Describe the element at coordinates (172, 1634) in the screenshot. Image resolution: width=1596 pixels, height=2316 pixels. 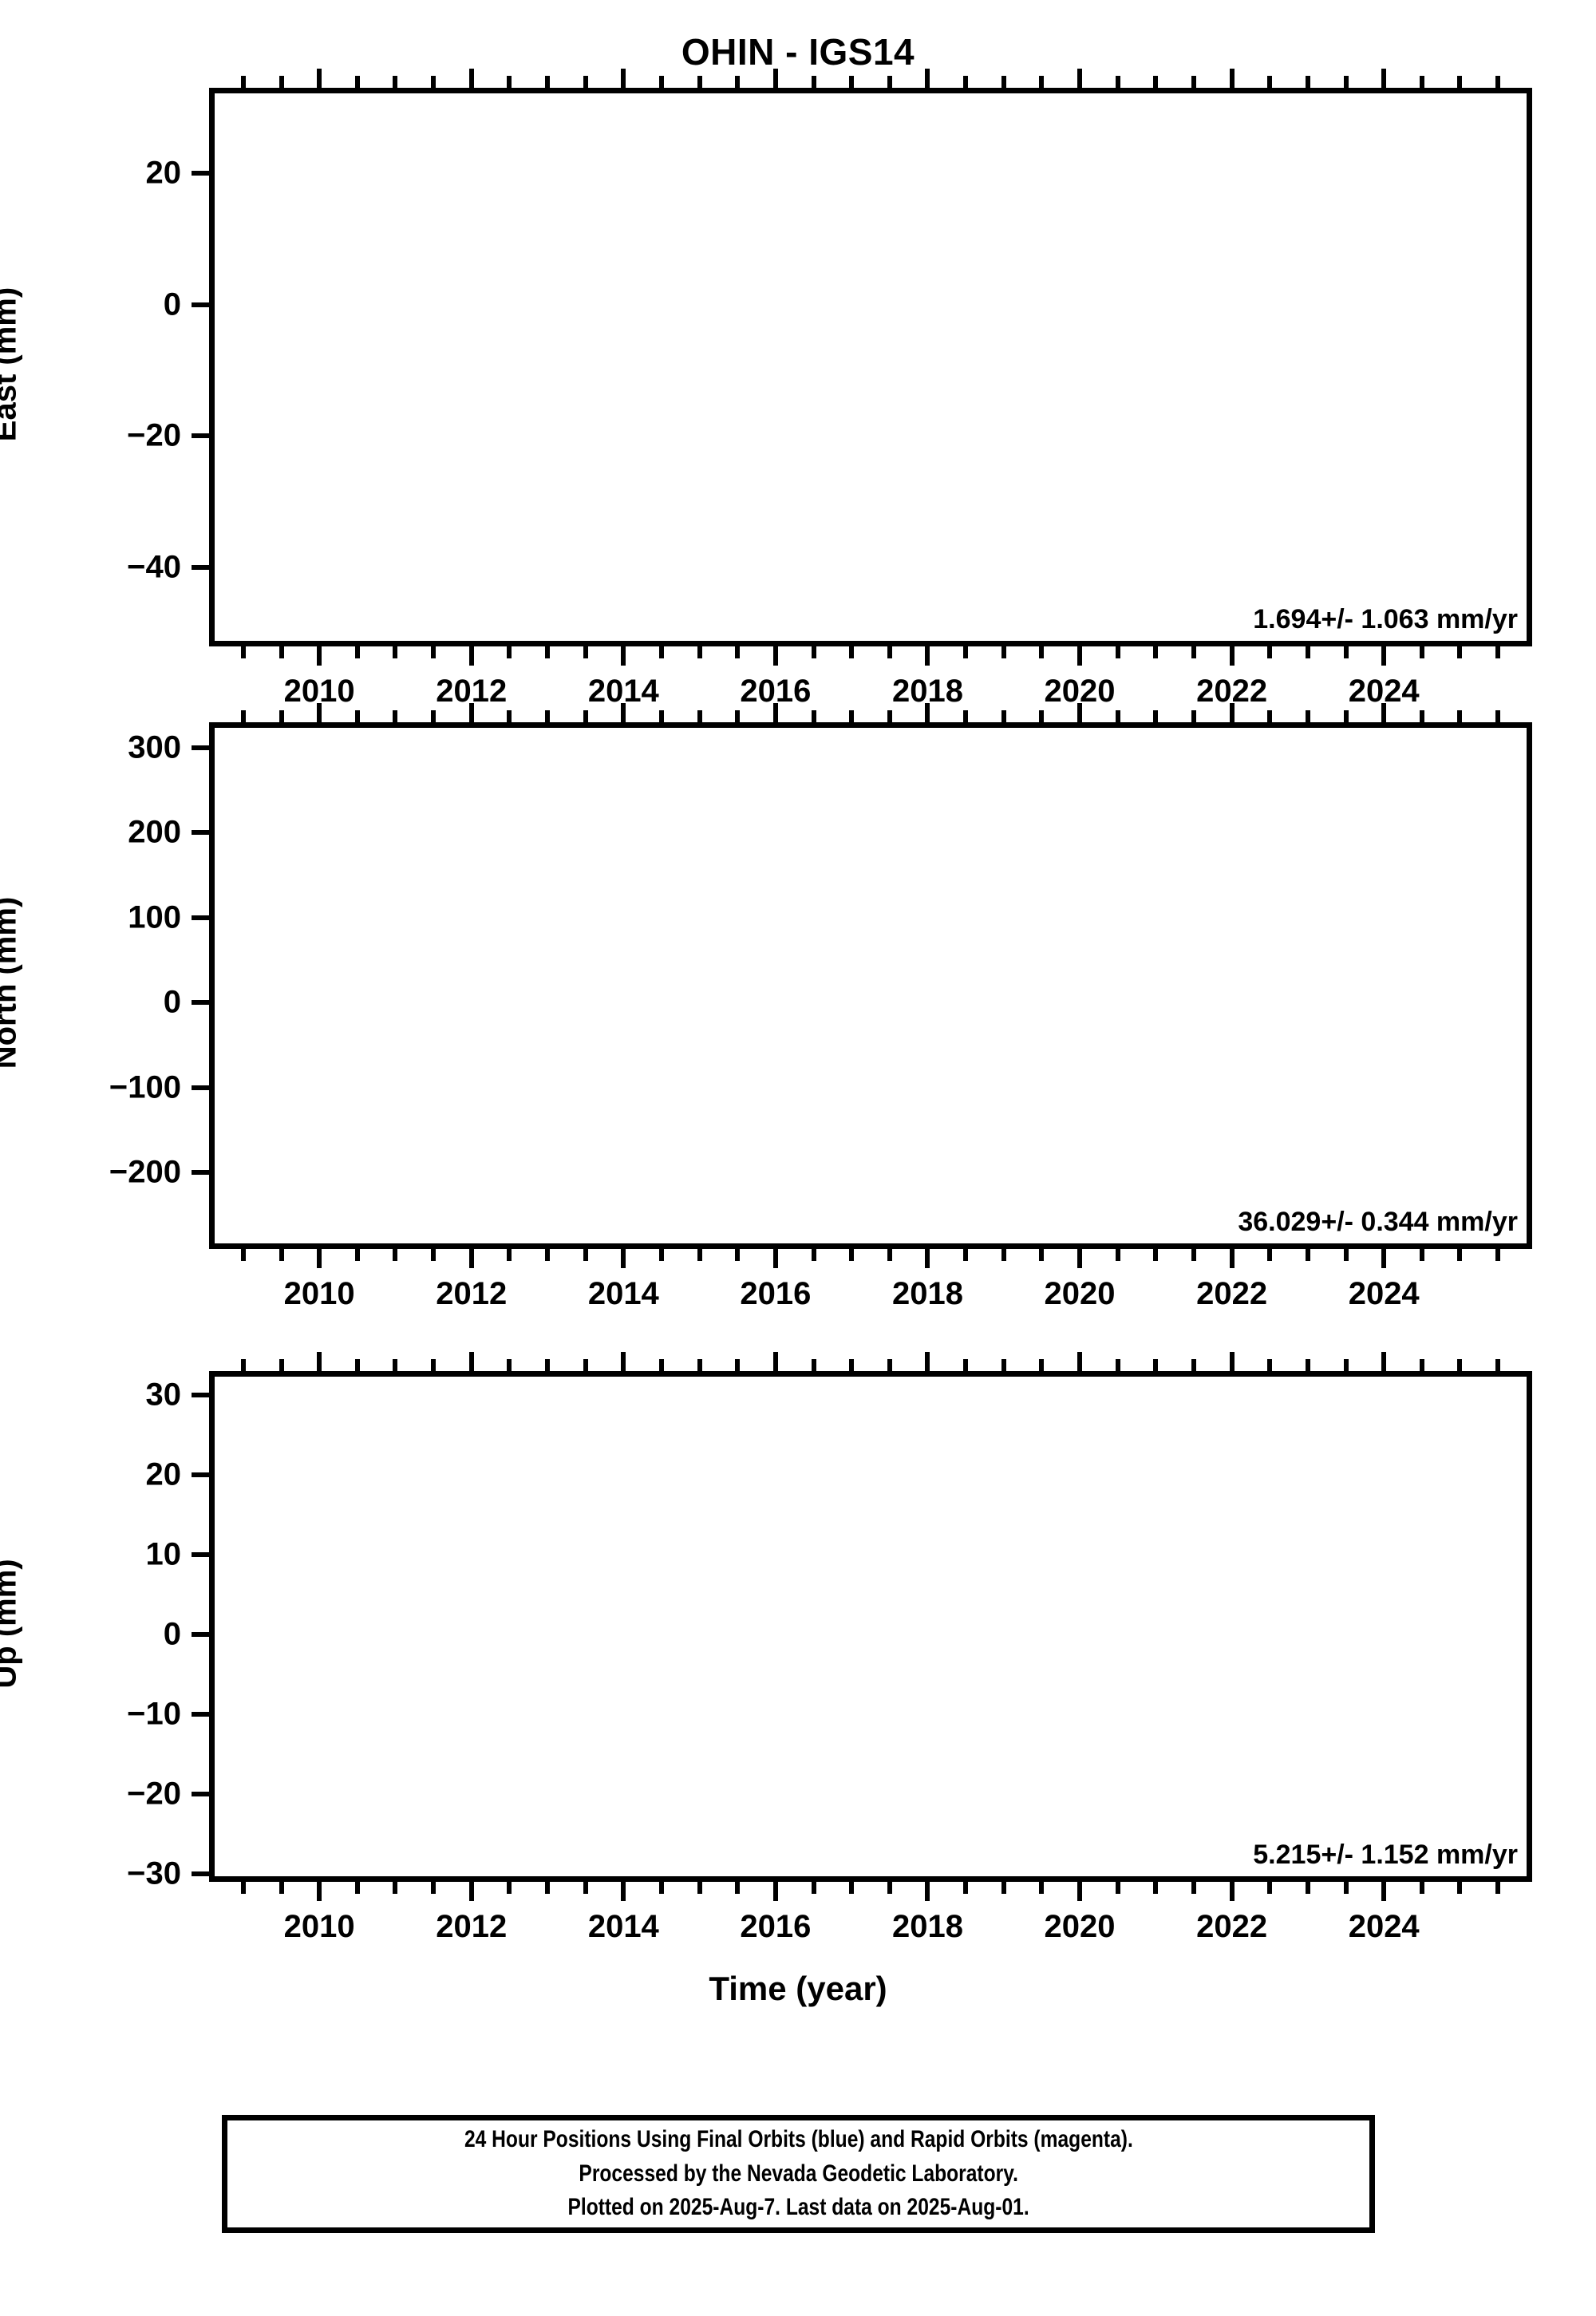
I see `y-tick-label: 0` at that location.